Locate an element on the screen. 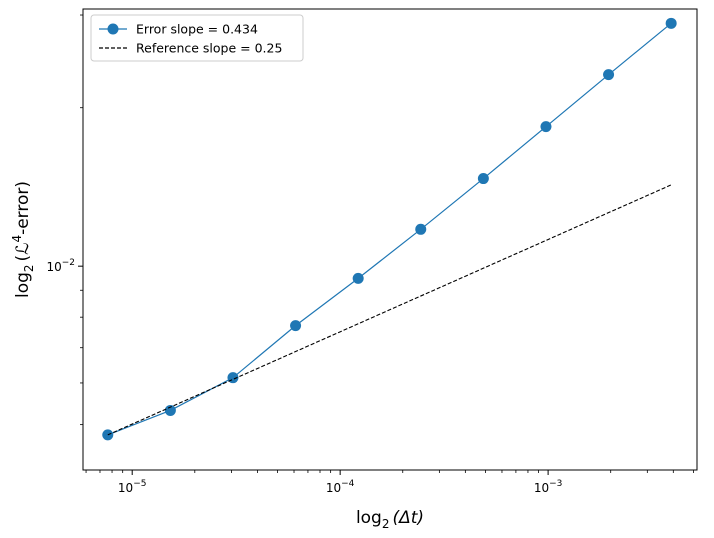 Image resolution: width=714 pixels, height=538 pixels. x-tick-exponent: −3 is located at coordinates (555, 484).